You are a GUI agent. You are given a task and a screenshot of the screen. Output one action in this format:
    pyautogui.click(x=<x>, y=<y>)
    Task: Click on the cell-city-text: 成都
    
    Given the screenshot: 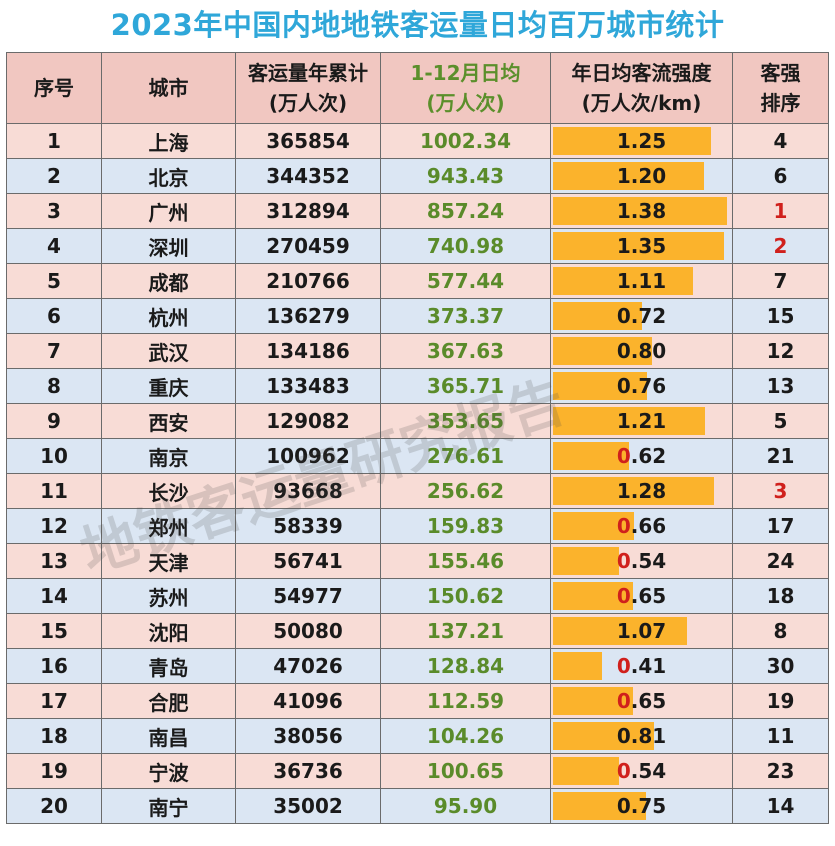 What is the action you would take?
    pyautogui.click(x=168, y=282)
    